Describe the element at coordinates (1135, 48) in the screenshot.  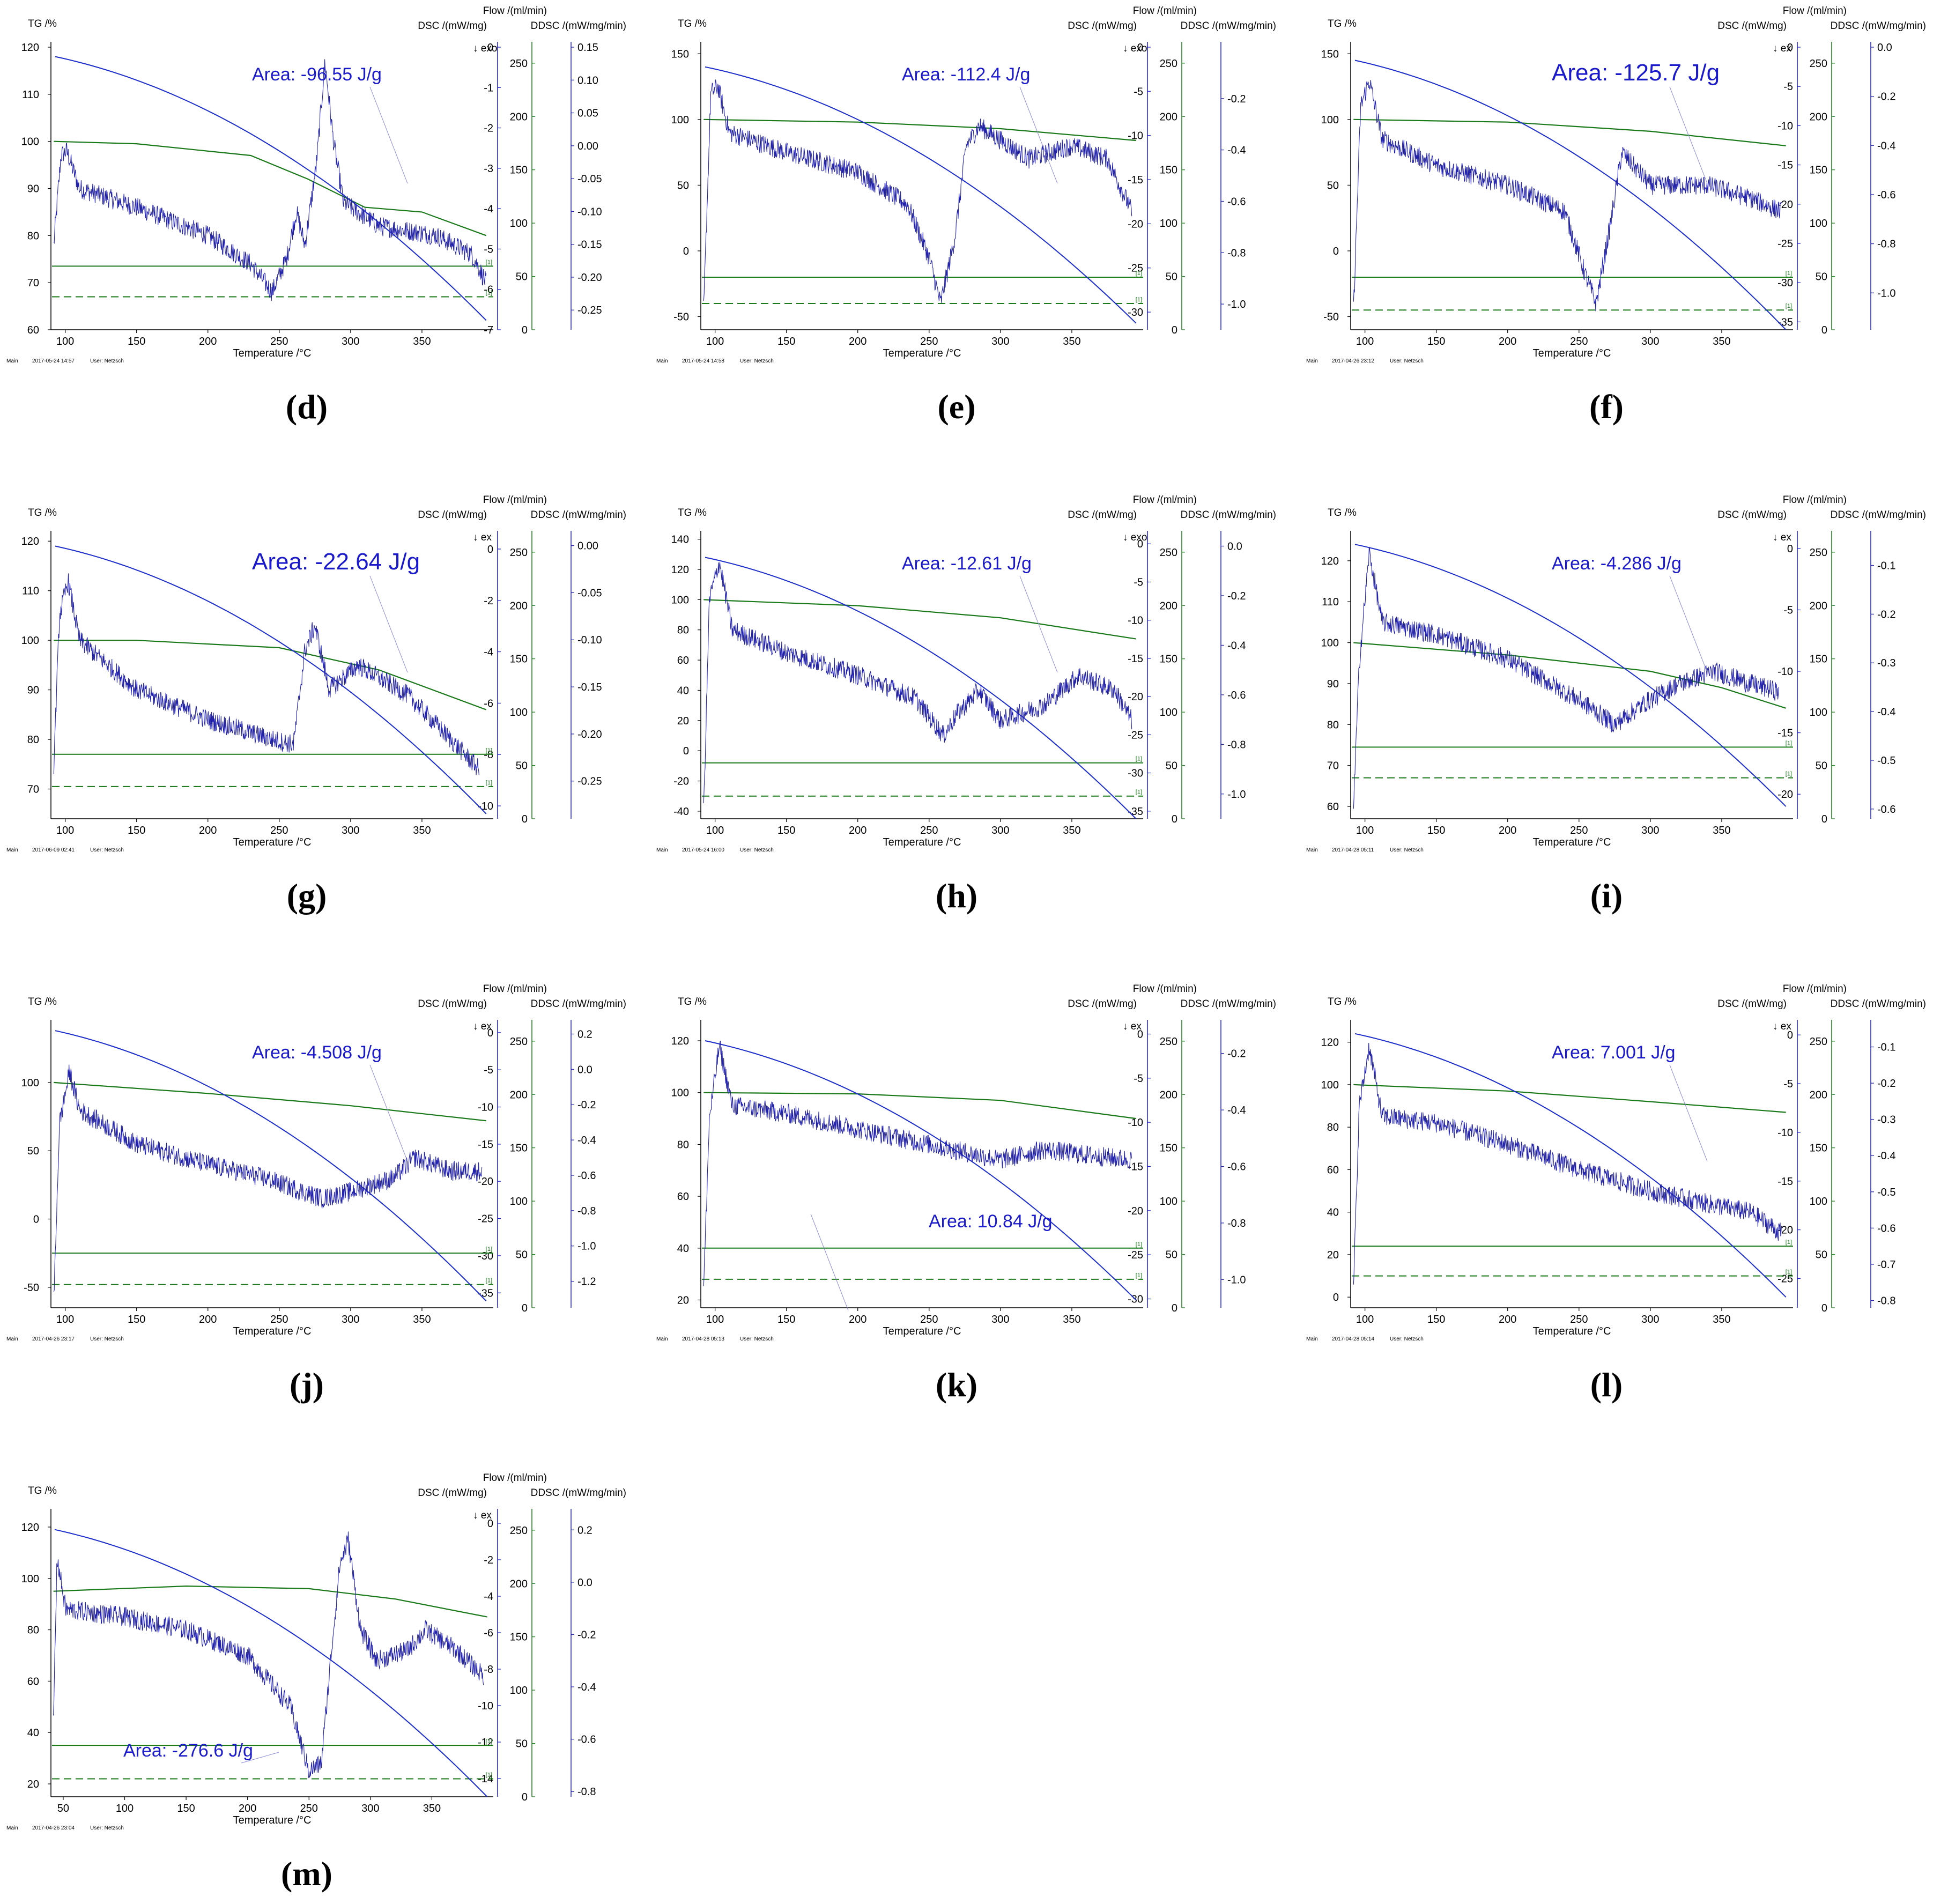
I see `exo-indicator: ↓ exo` at that location.